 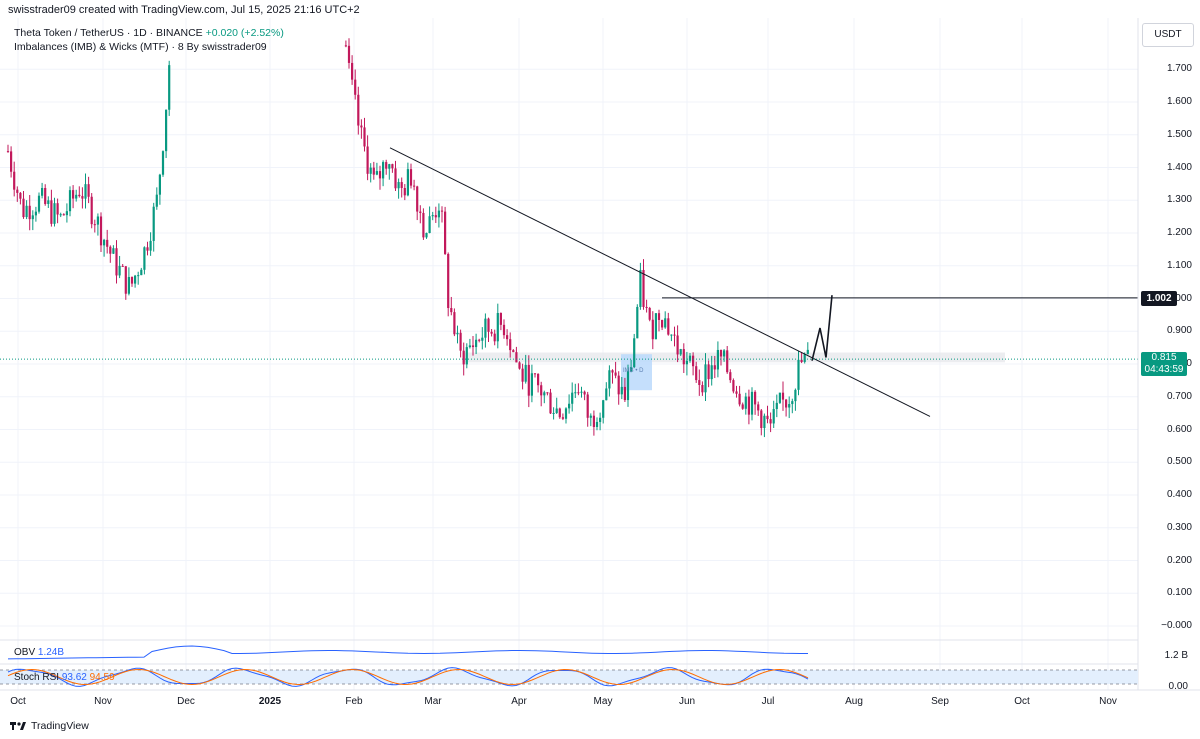 What do you see at coordinates (74, 677) in the screenshot?
I see `stoch-k-value: 93.62` at bounding box center [74, 677].